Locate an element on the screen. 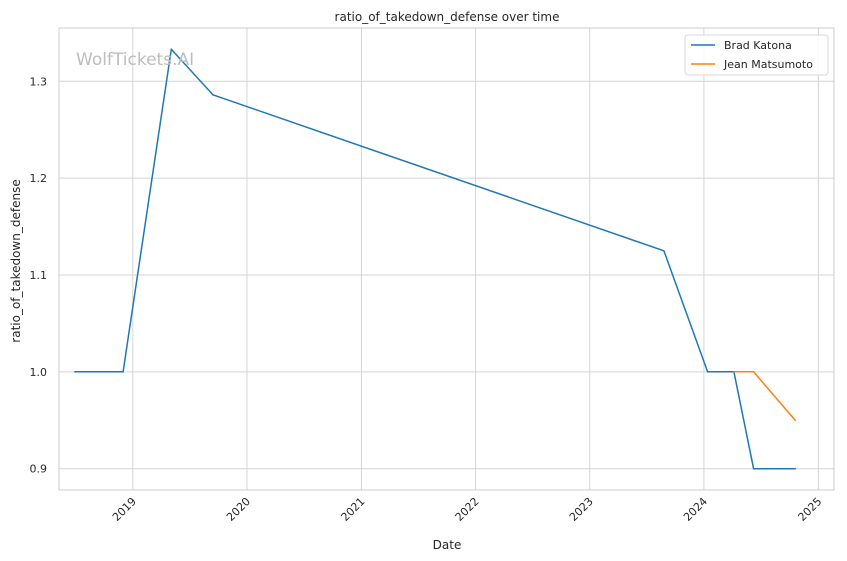 Image resolution: width=847 pixels, height=561 pixels. legend: Brad Katona Jean Matsumoto is located at coordinates (756, 55).